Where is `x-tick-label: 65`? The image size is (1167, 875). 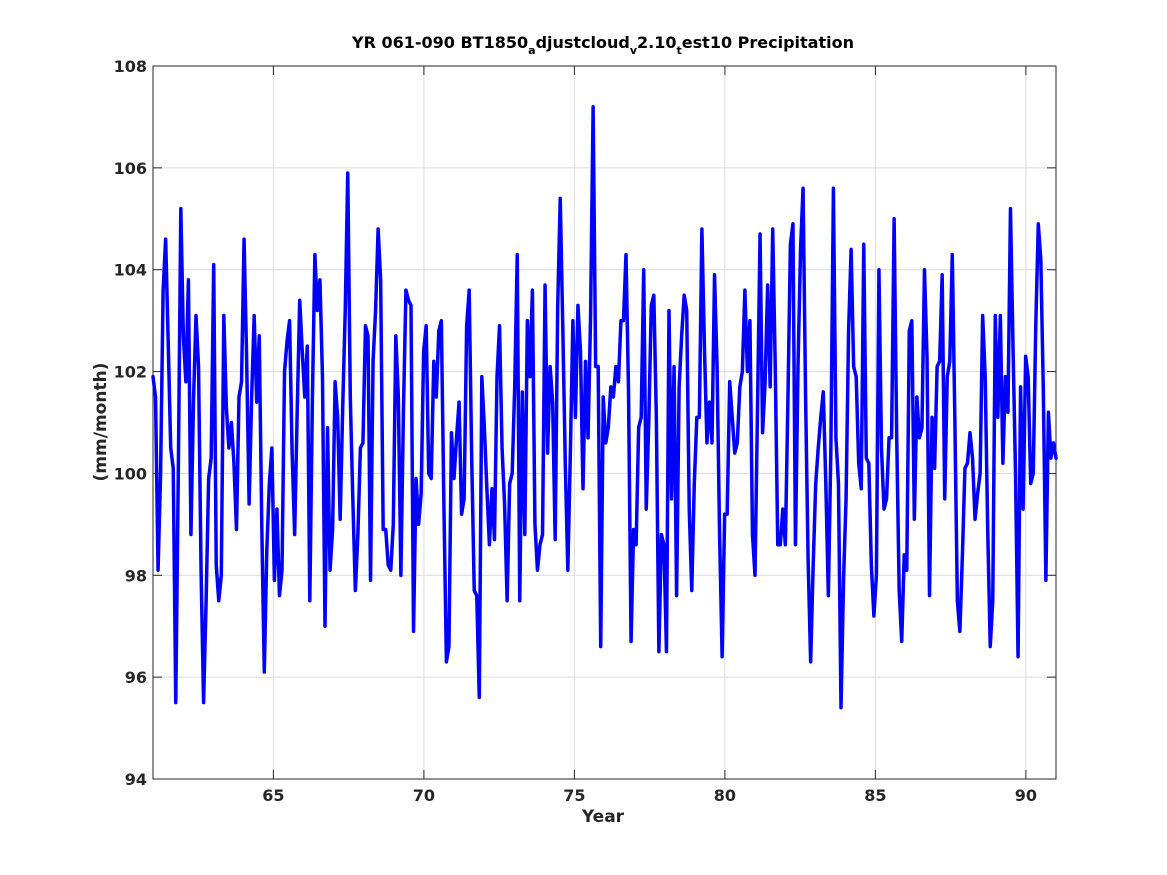
x-tick-label: 65 is located at coordinates (273, 795).